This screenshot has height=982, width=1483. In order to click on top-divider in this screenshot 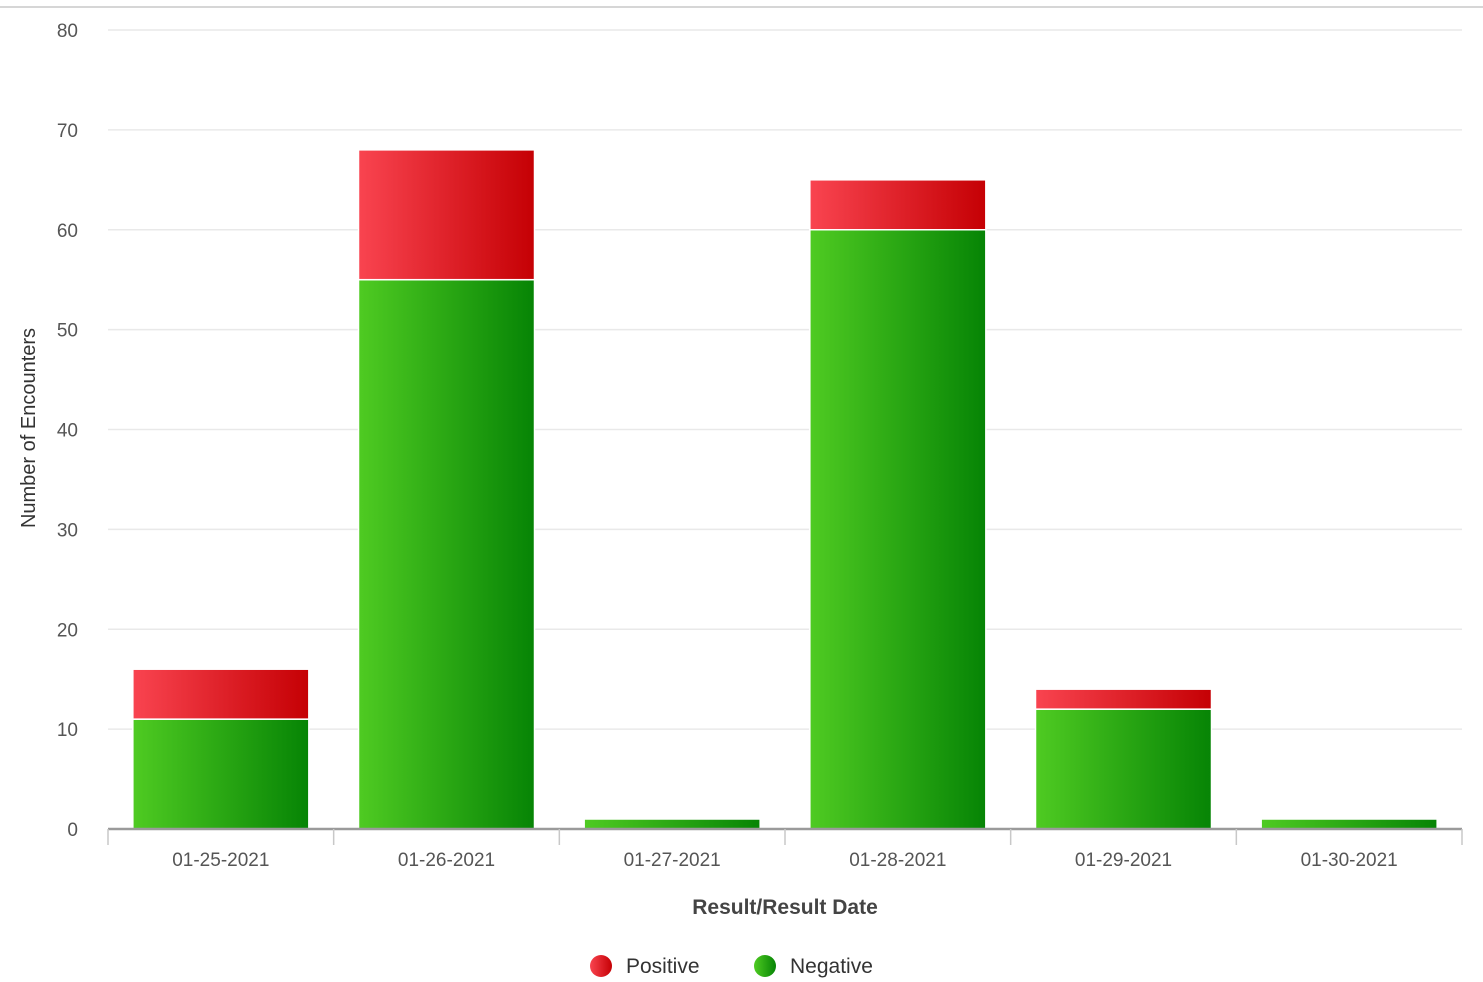, I will do `click(741, 7)`.